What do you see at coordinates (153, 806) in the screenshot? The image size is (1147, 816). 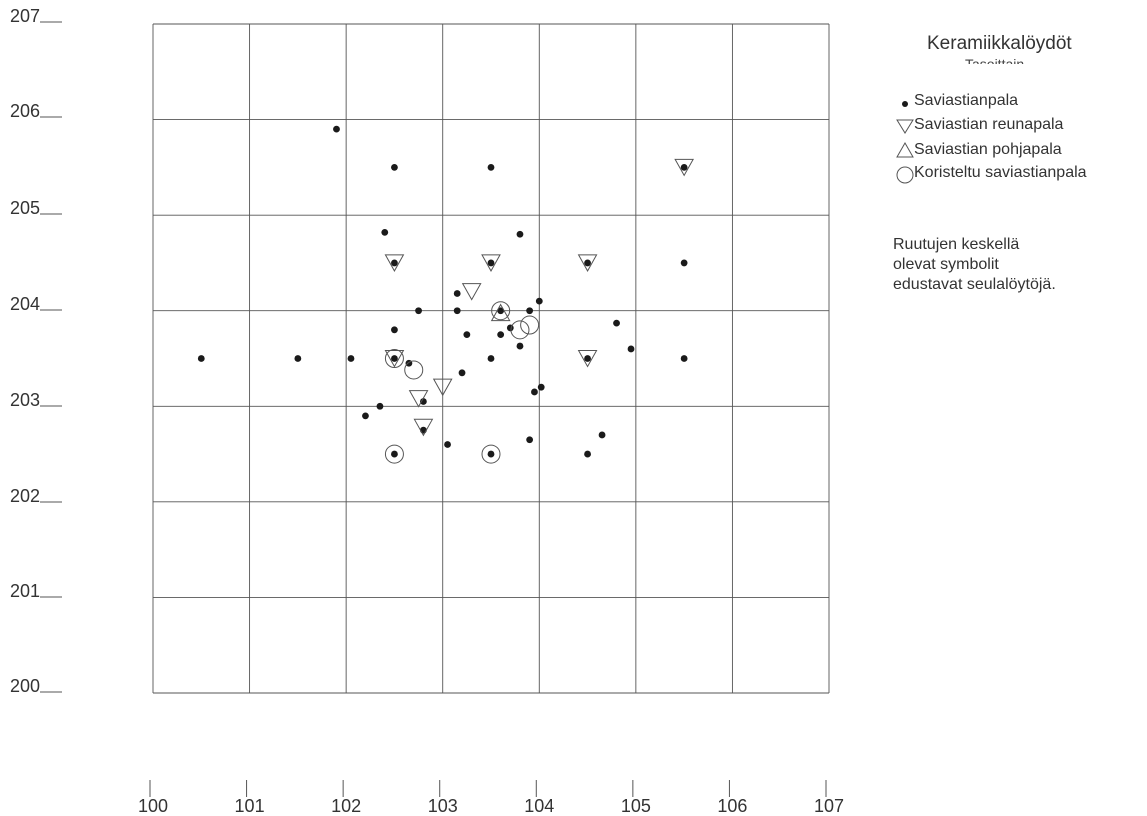 I see `x-tick-label: 100` at bounding box center [153, 806].